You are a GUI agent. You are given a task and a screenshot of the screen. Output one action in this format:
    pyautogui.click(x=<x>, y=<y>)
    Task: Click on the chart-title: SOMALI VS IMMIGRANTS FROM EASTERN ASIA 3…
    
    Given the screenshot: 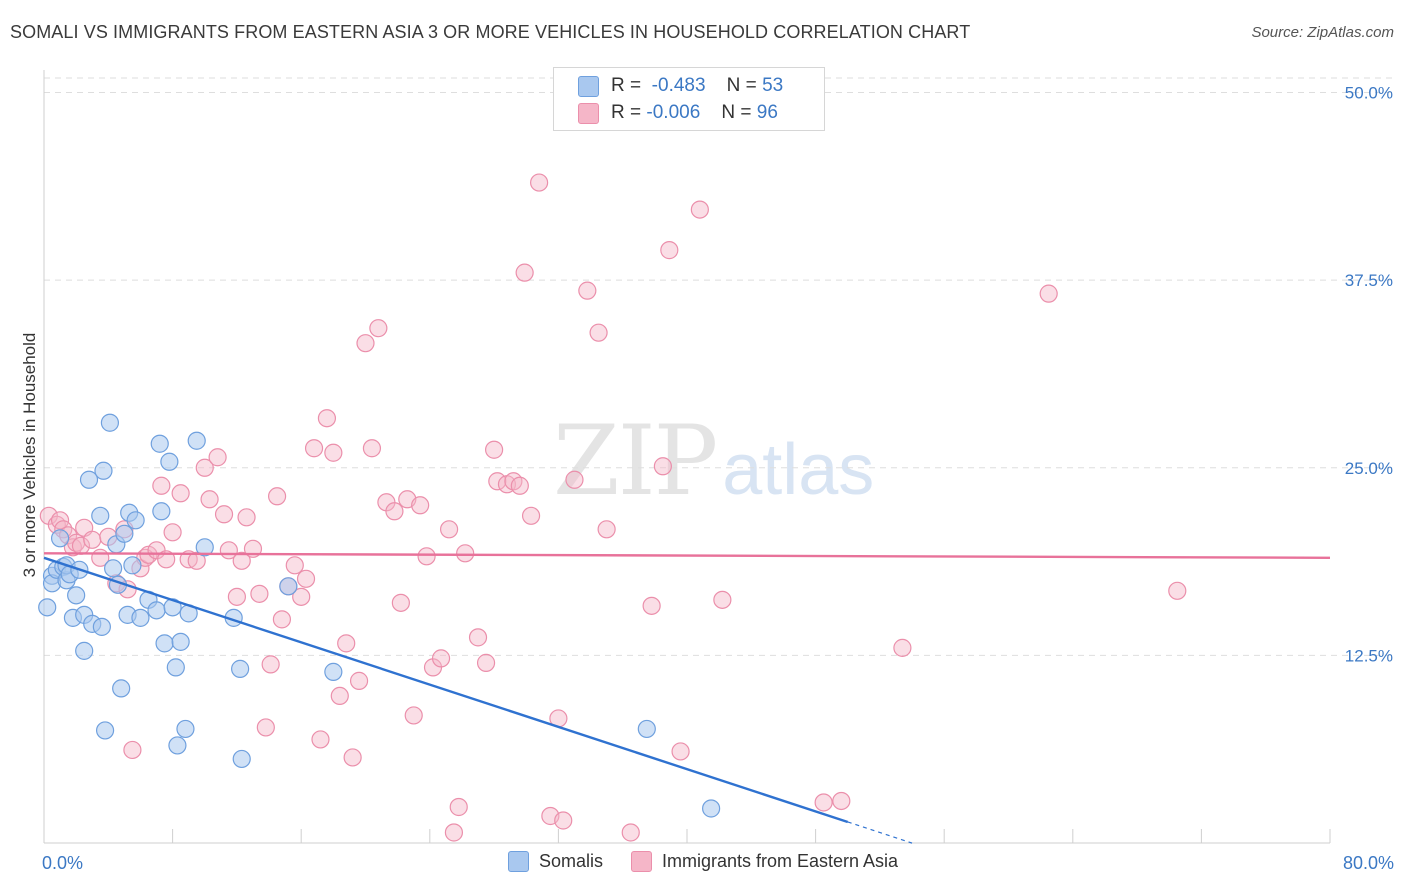 What is the action you would take?
    pyautogui.click(x=490, y=32)
    